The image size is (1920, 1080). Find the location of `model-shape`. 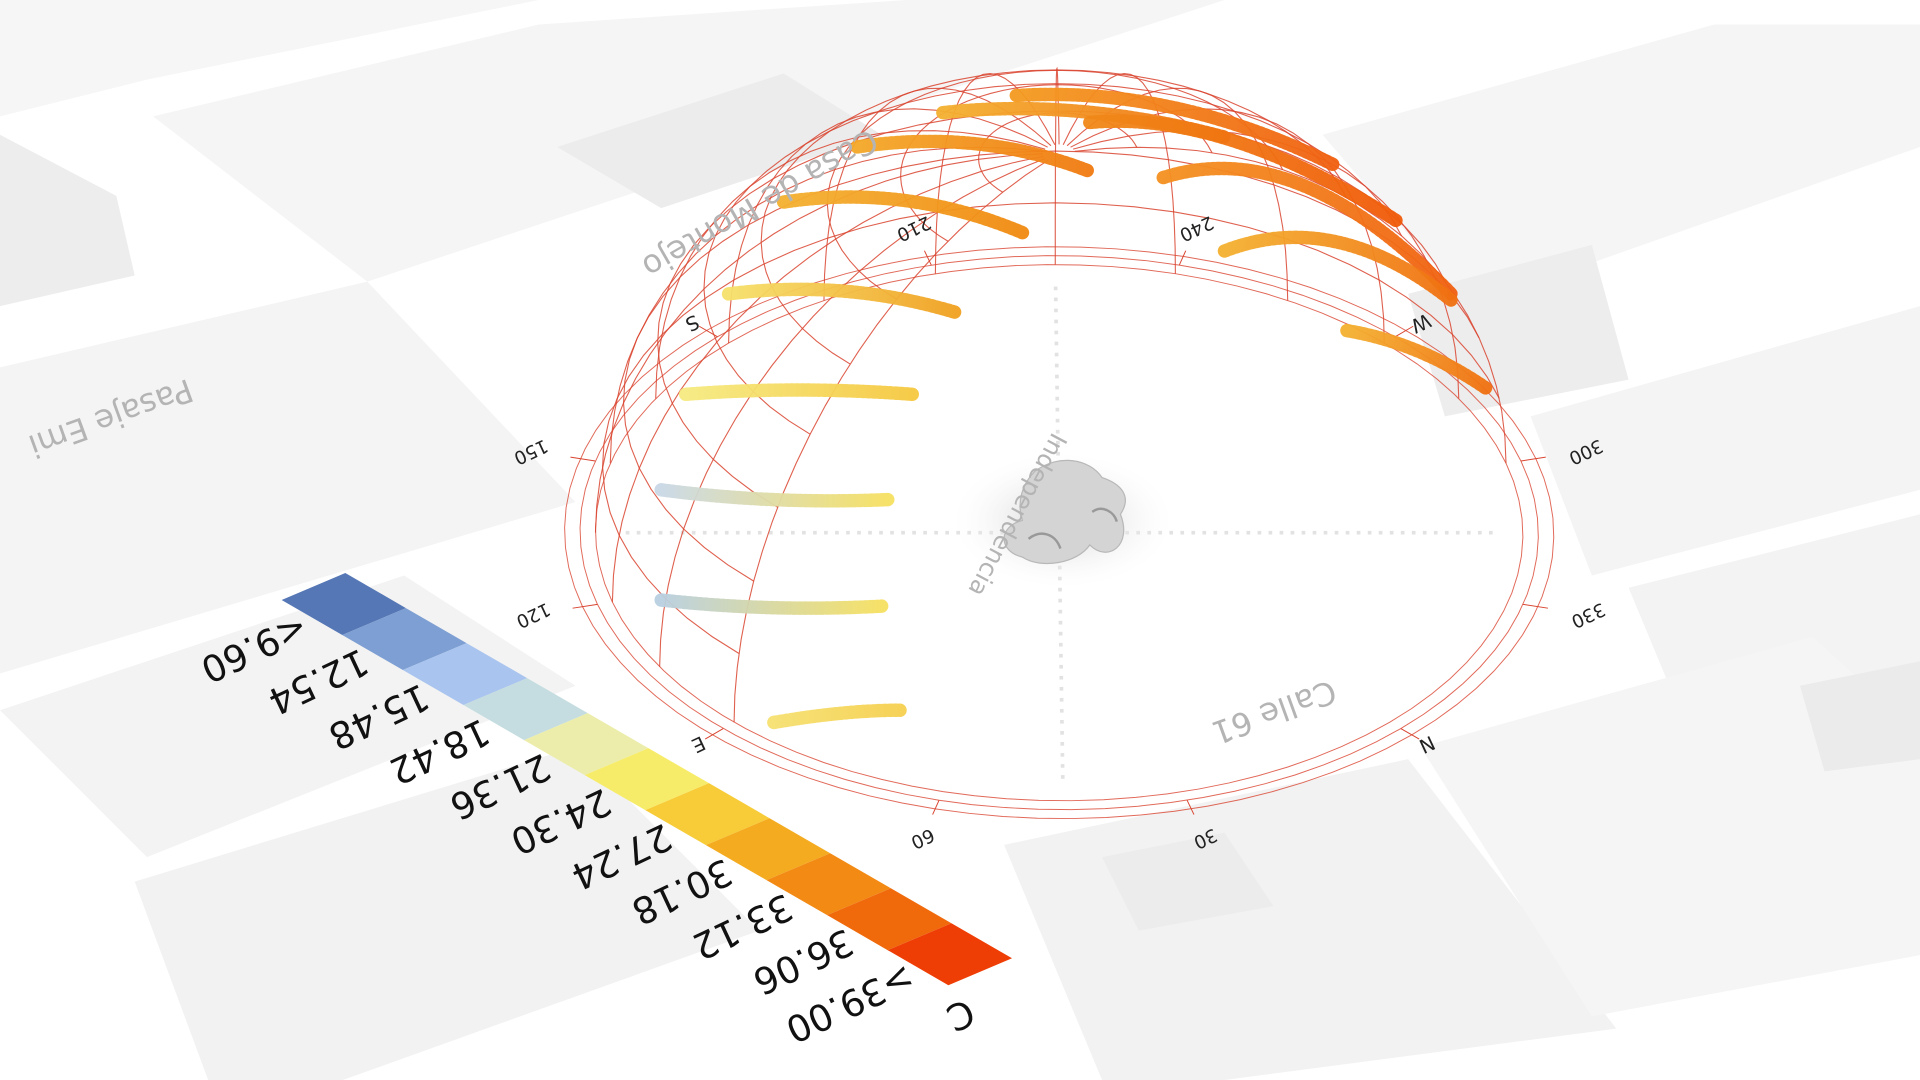

model-shape is located at coordinates (1064, 512).